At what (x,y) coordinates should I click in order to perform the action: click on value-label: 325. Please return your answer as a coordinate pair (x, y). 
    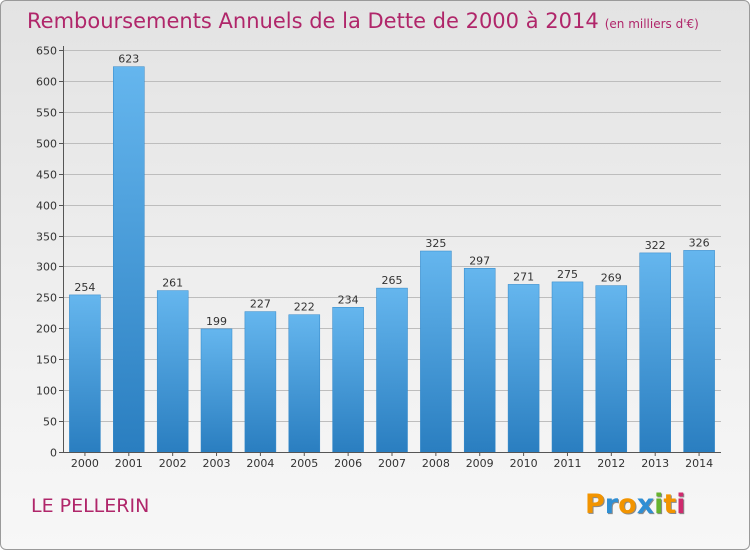
    Looking at the image, I should click on (435, 243).